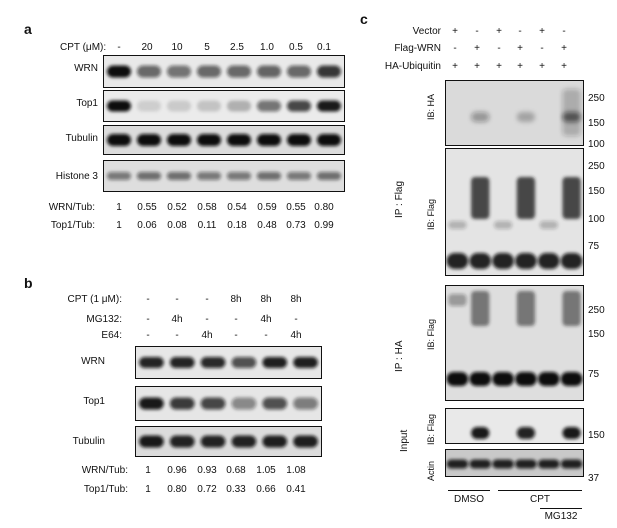 Image resolution: width=617 pixels, height=528 pixels. I want to click on blot-b-top1, so click(228, 403).